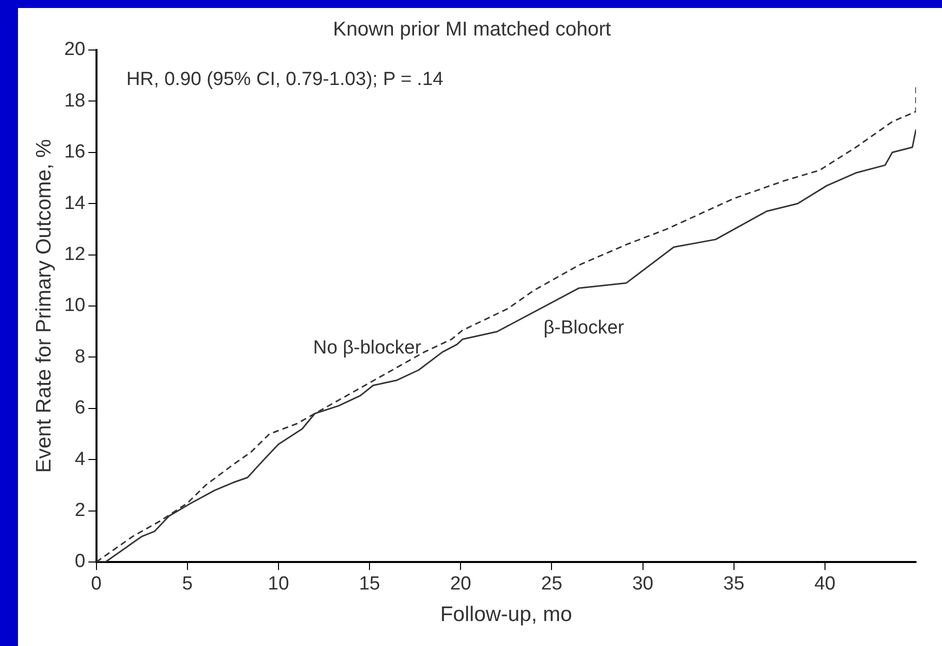  Describe the element at coordinates (75, 49) in the screenshot. I see `y-tick-label: 20` at that location.